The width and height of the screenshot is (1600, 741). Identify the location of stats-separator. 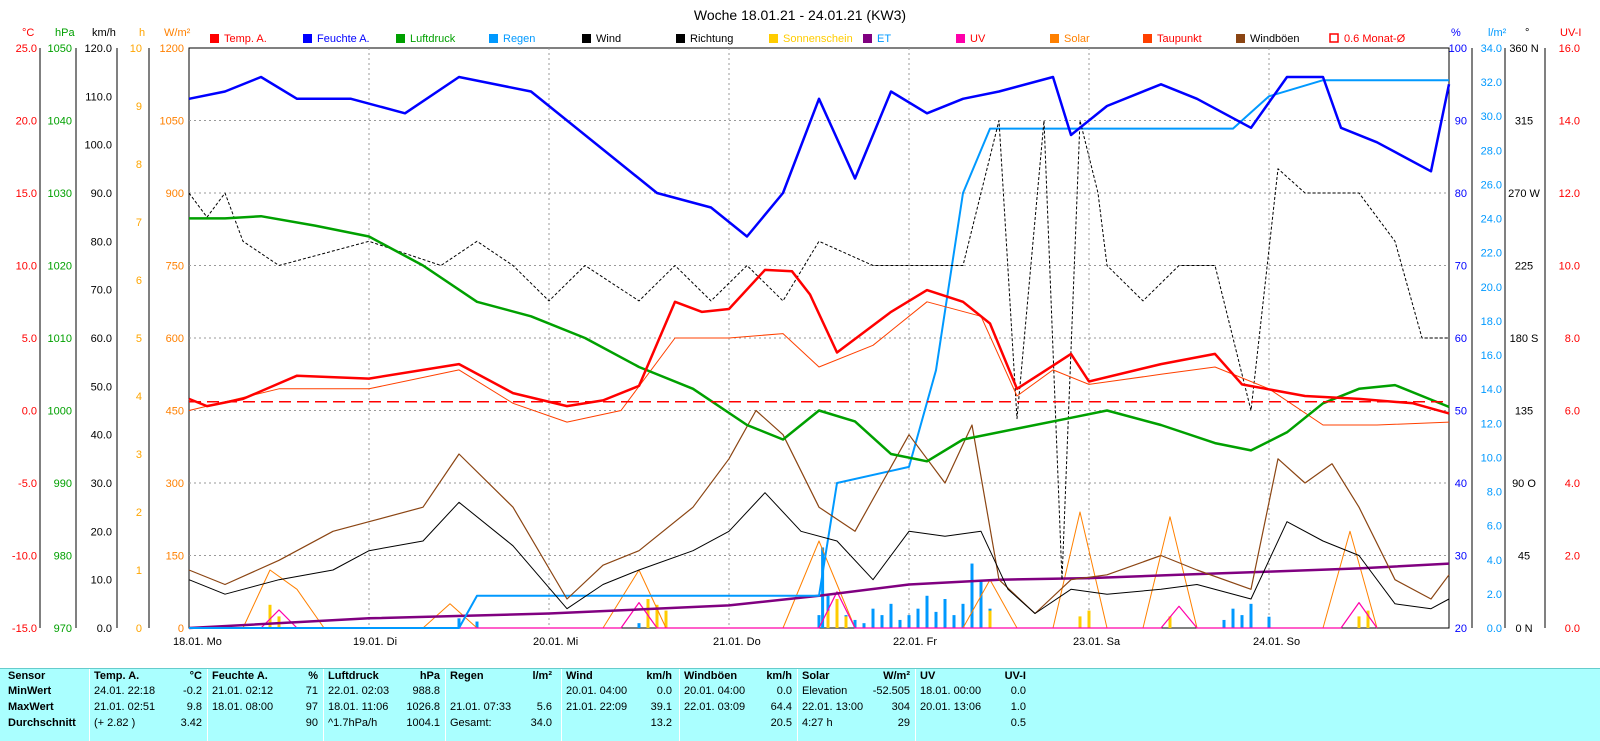
(323, 705).